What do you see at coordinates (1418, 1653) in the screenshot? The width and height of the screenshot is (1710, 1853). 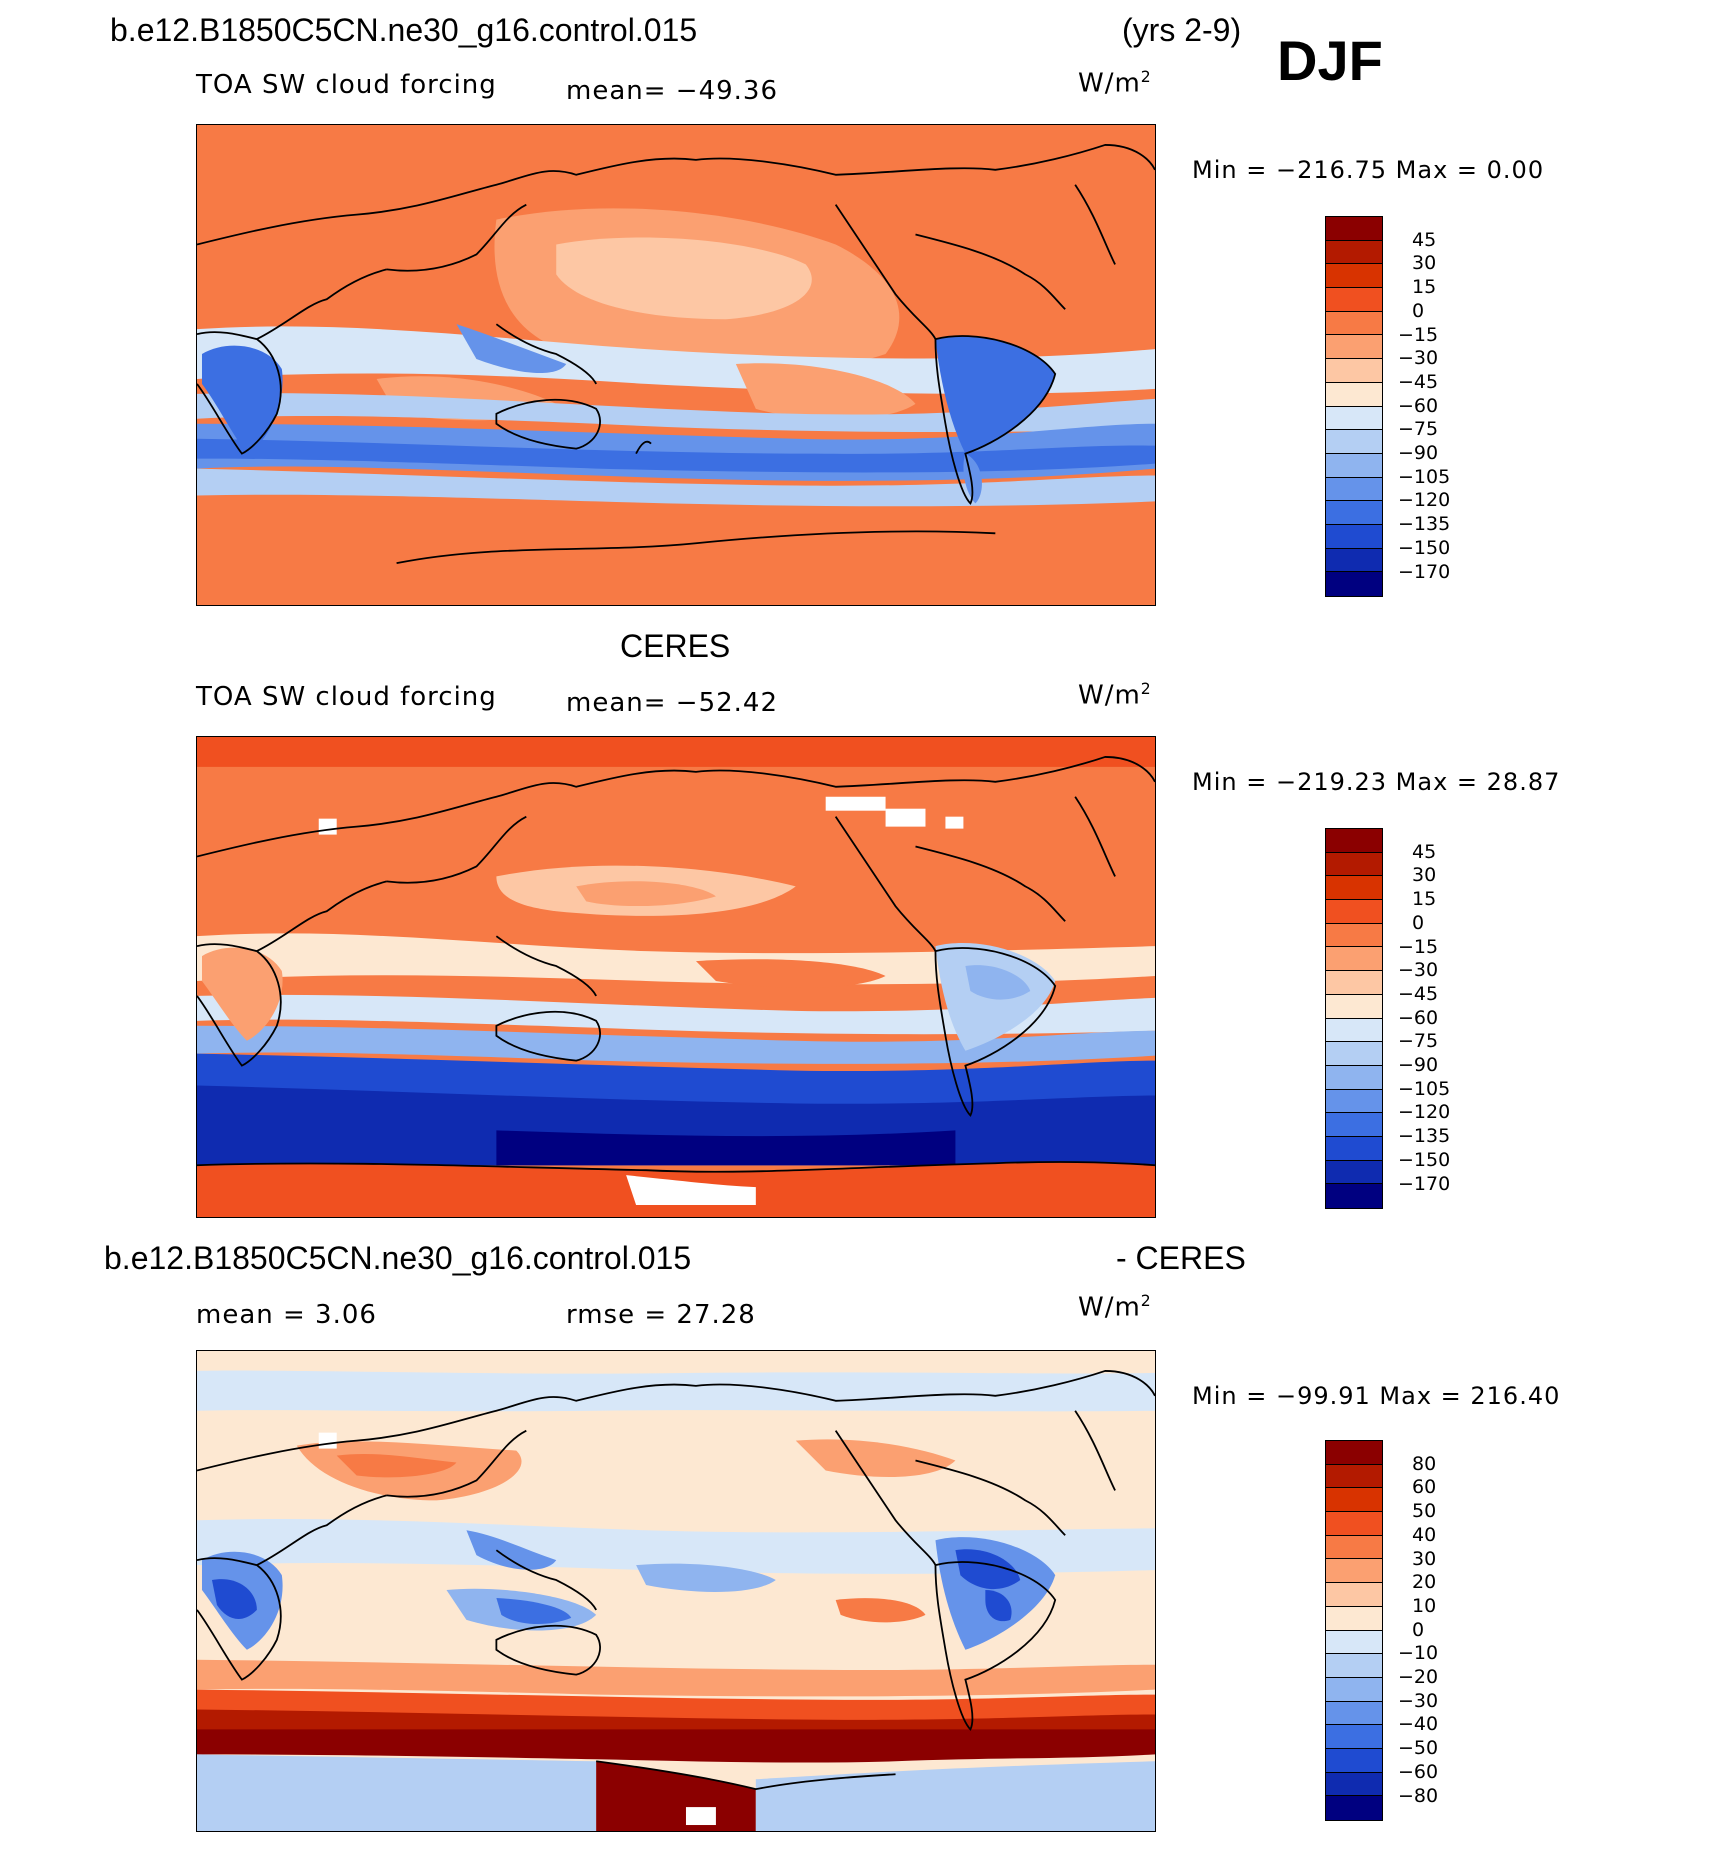 I see `colorbar-tick-label: −10` at bounding box center [1418, 1653].